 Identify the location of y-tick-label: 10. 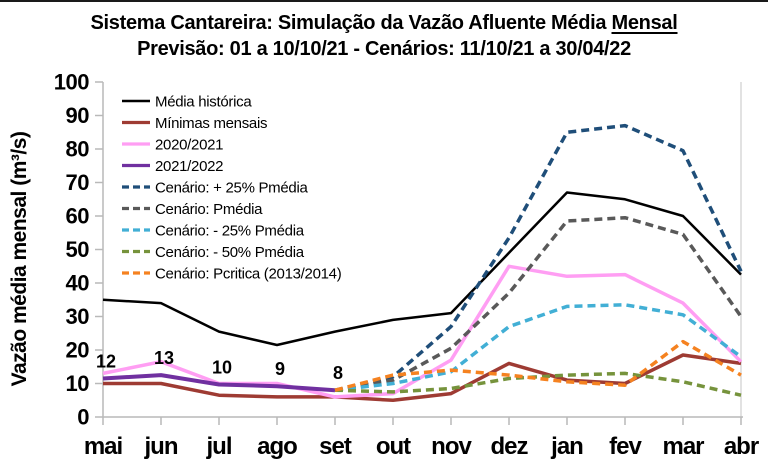
(78, 383).